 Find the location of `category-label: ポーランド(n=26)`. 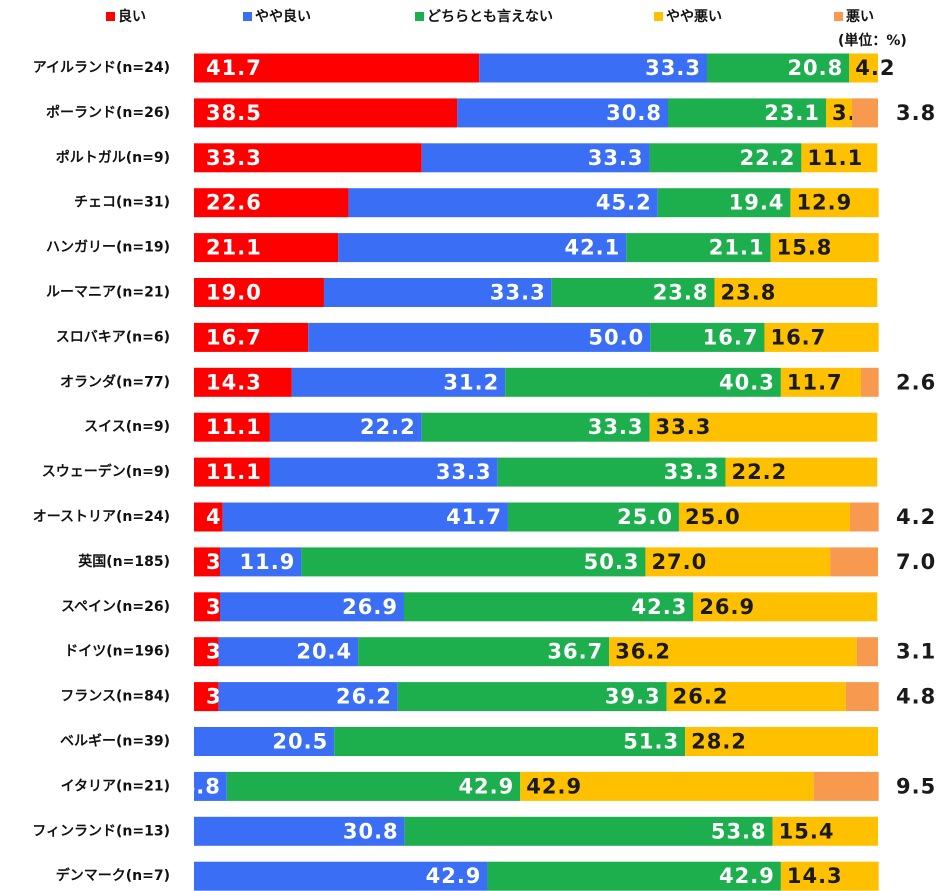

category-label: ポーランド(n=26) is located at coordinates (108, 112).